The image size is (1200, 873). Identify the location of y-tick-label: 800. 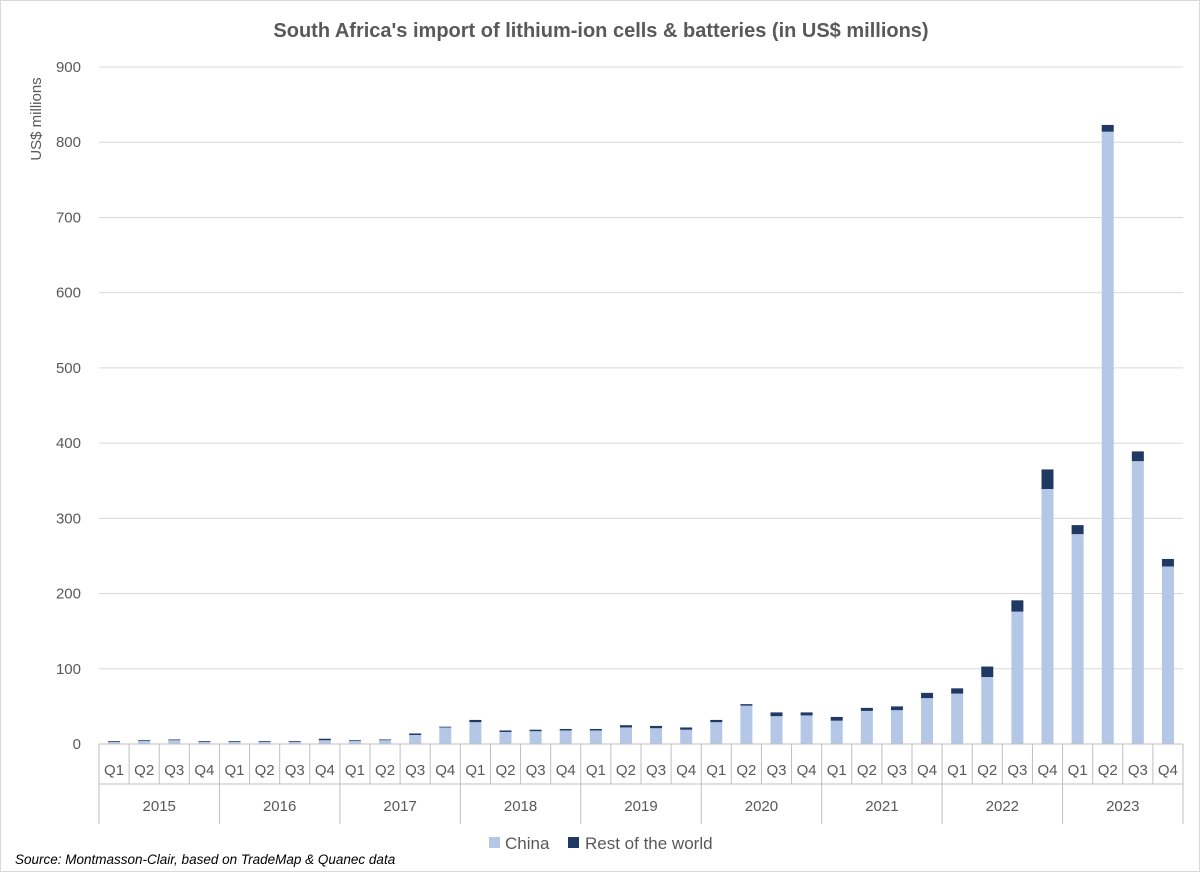
(68, 142).